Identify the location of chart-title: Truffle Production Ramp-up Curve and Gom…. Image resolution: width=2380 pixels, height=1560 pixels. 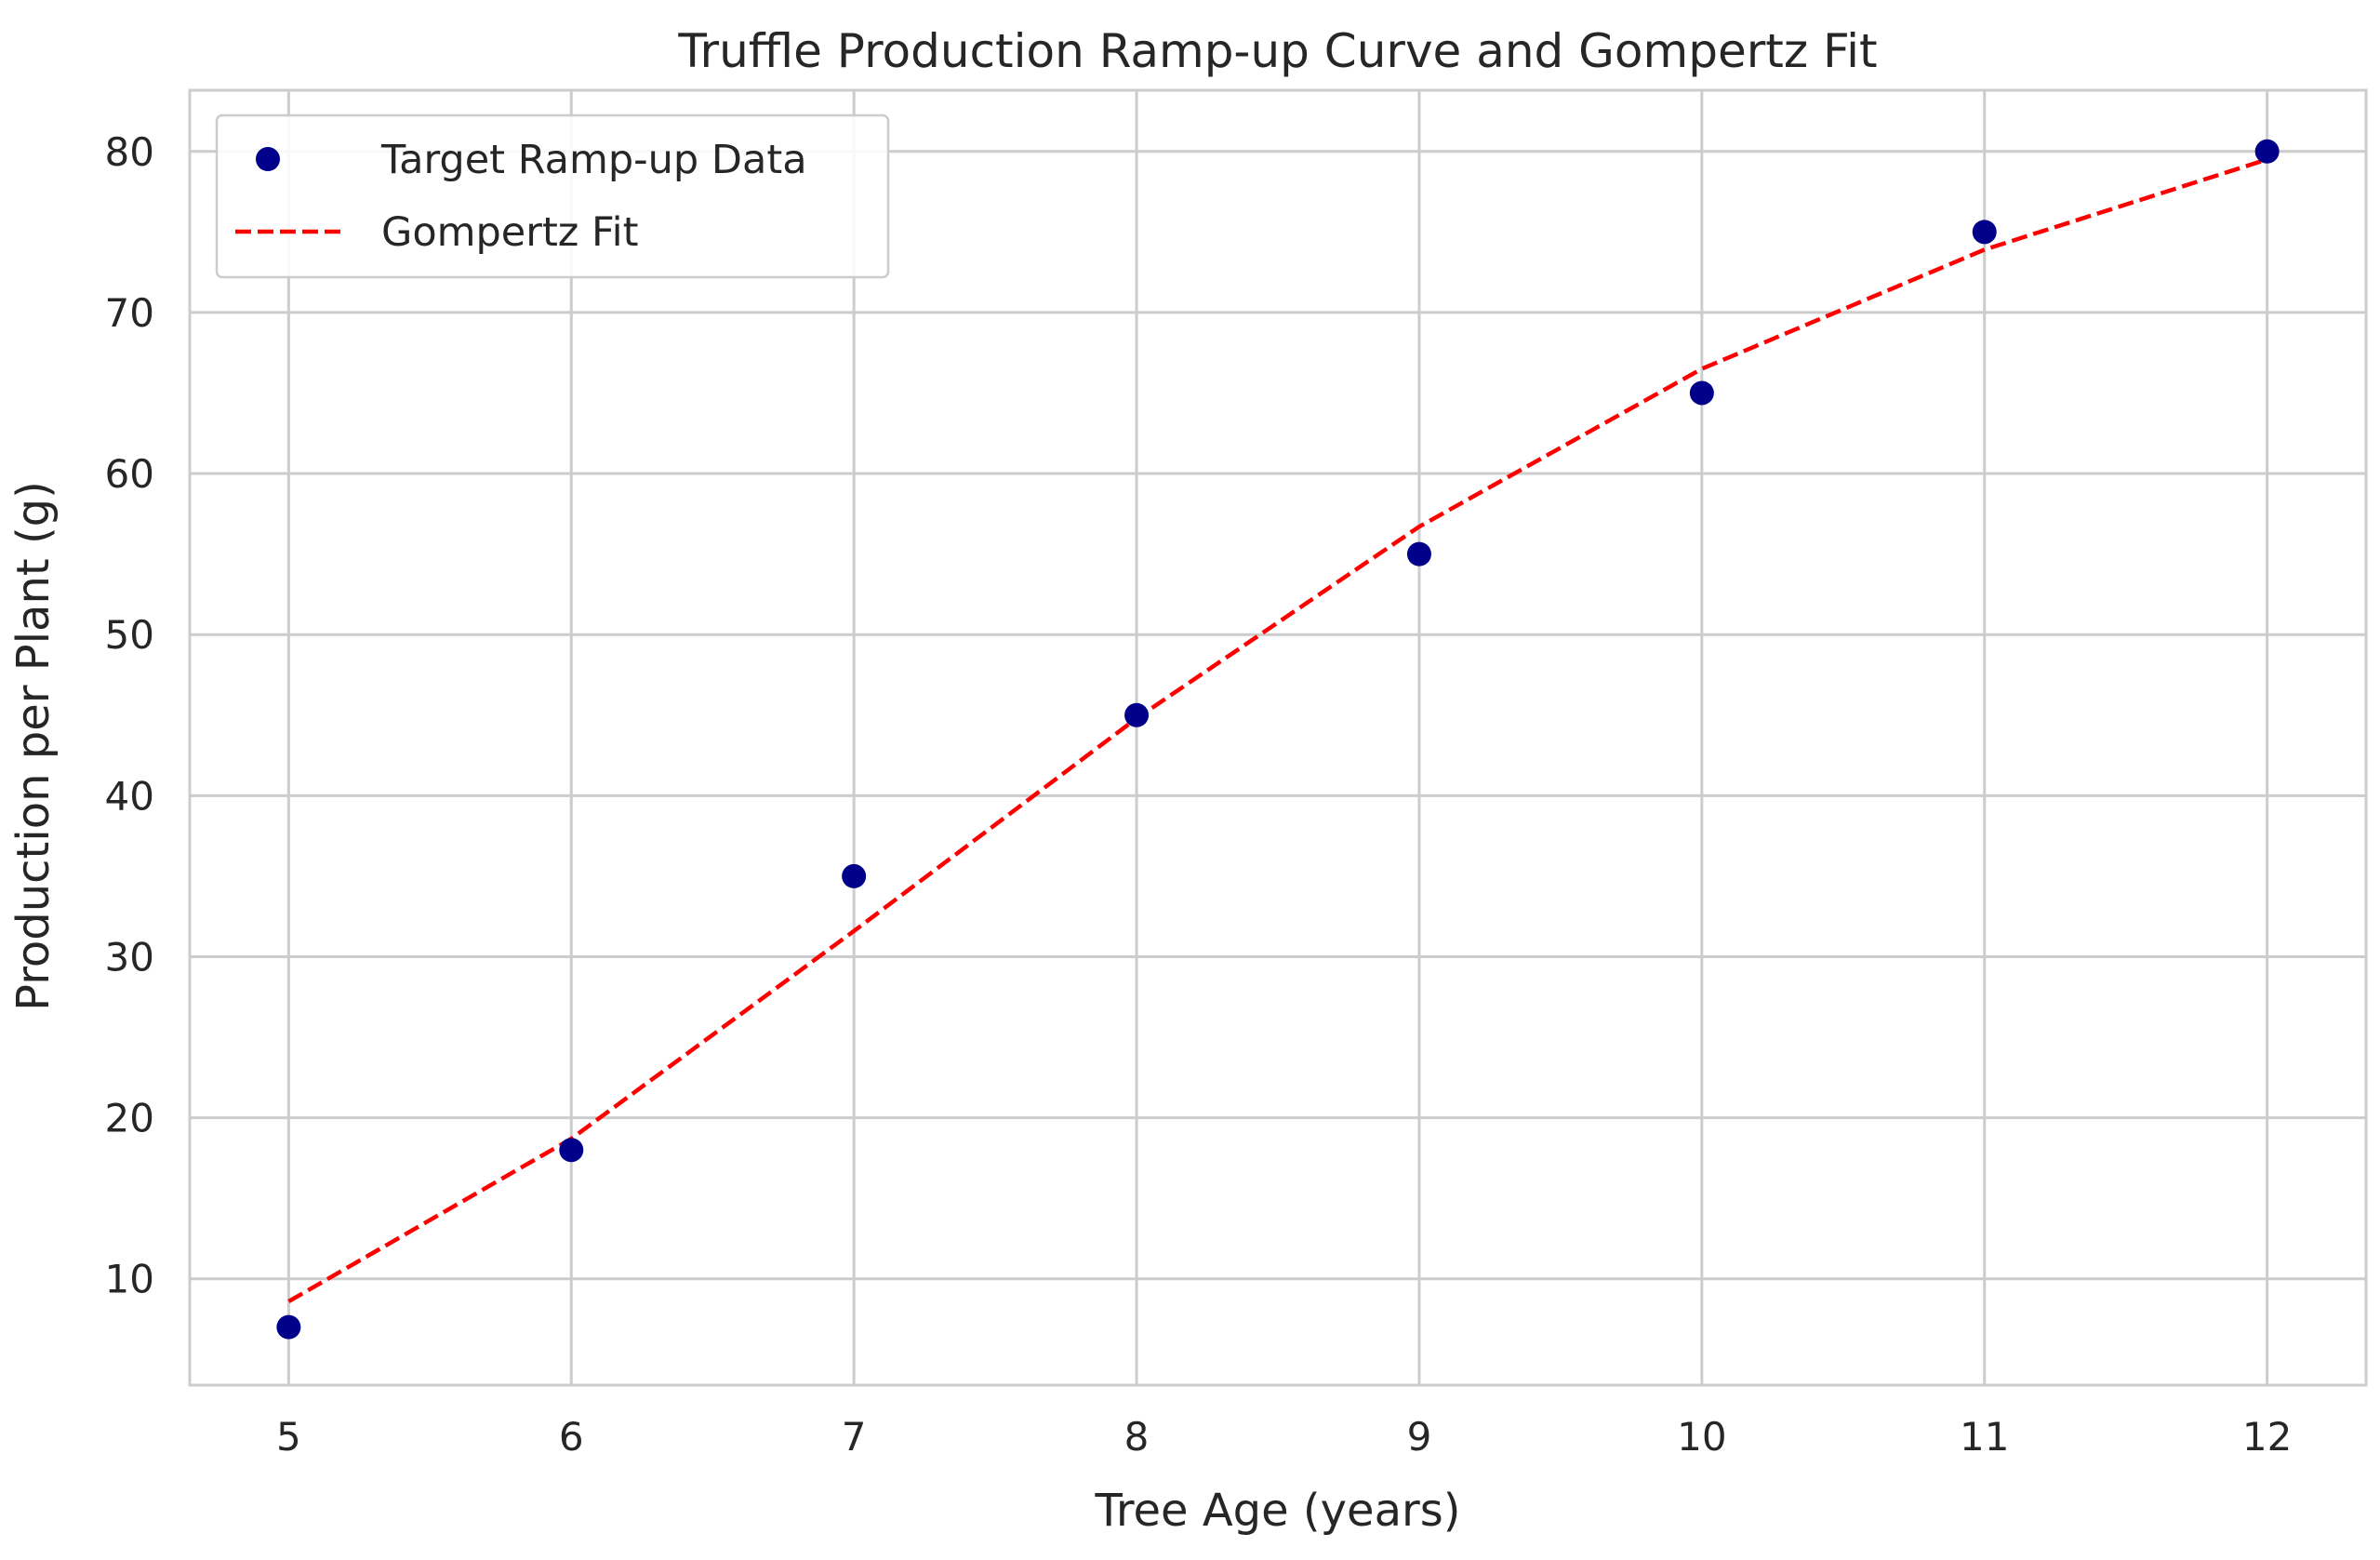
(1277, 51).